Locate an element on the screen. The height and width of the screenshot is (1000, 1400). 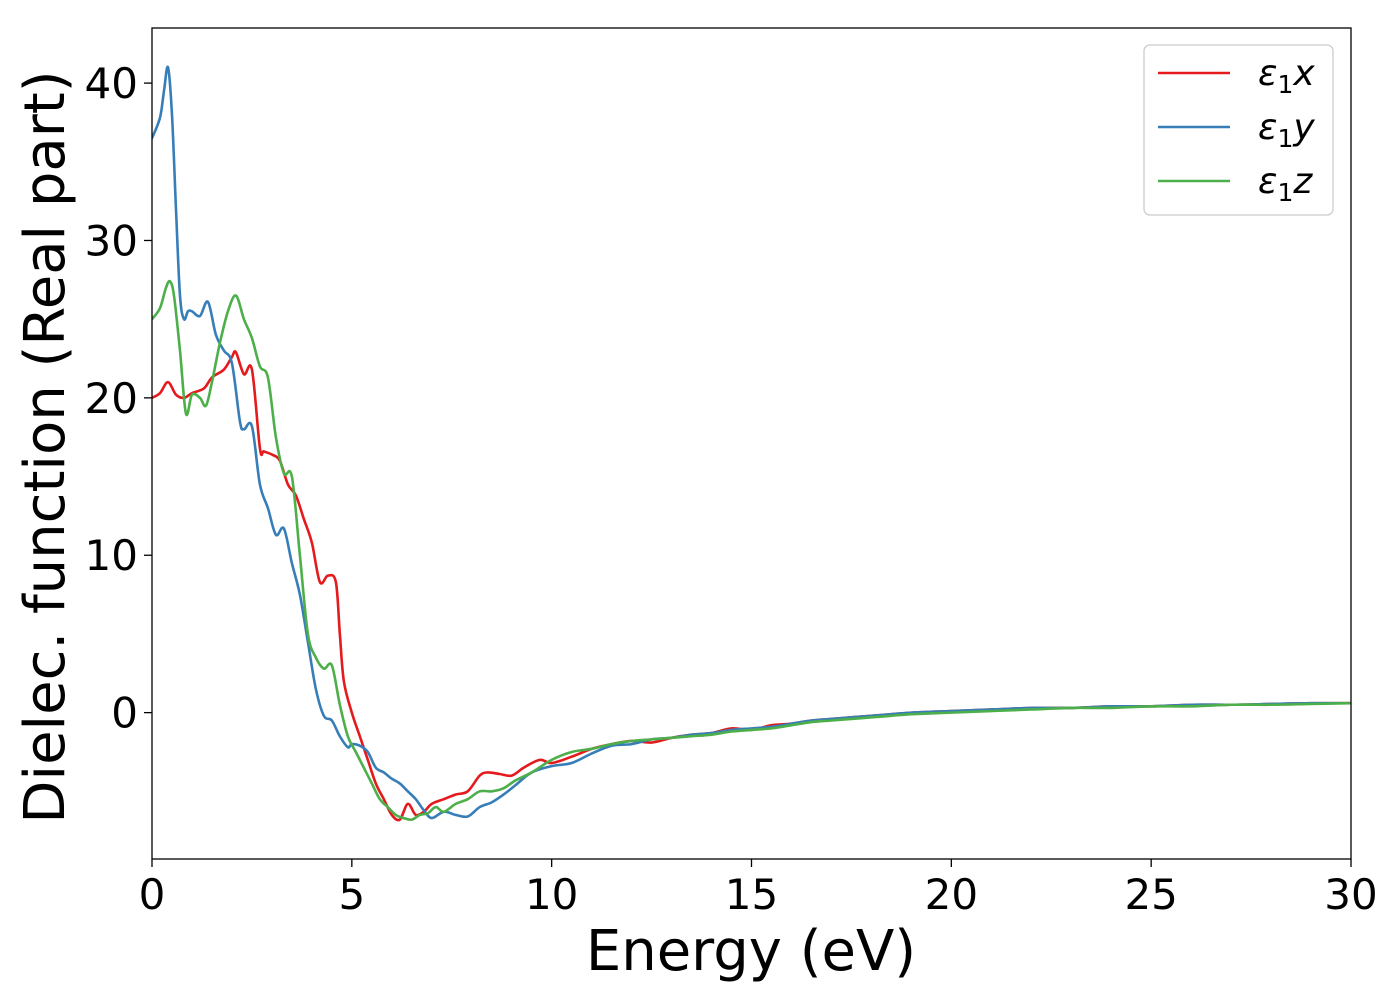
legend-label: ε1z is located at coordinates (1285, 184).